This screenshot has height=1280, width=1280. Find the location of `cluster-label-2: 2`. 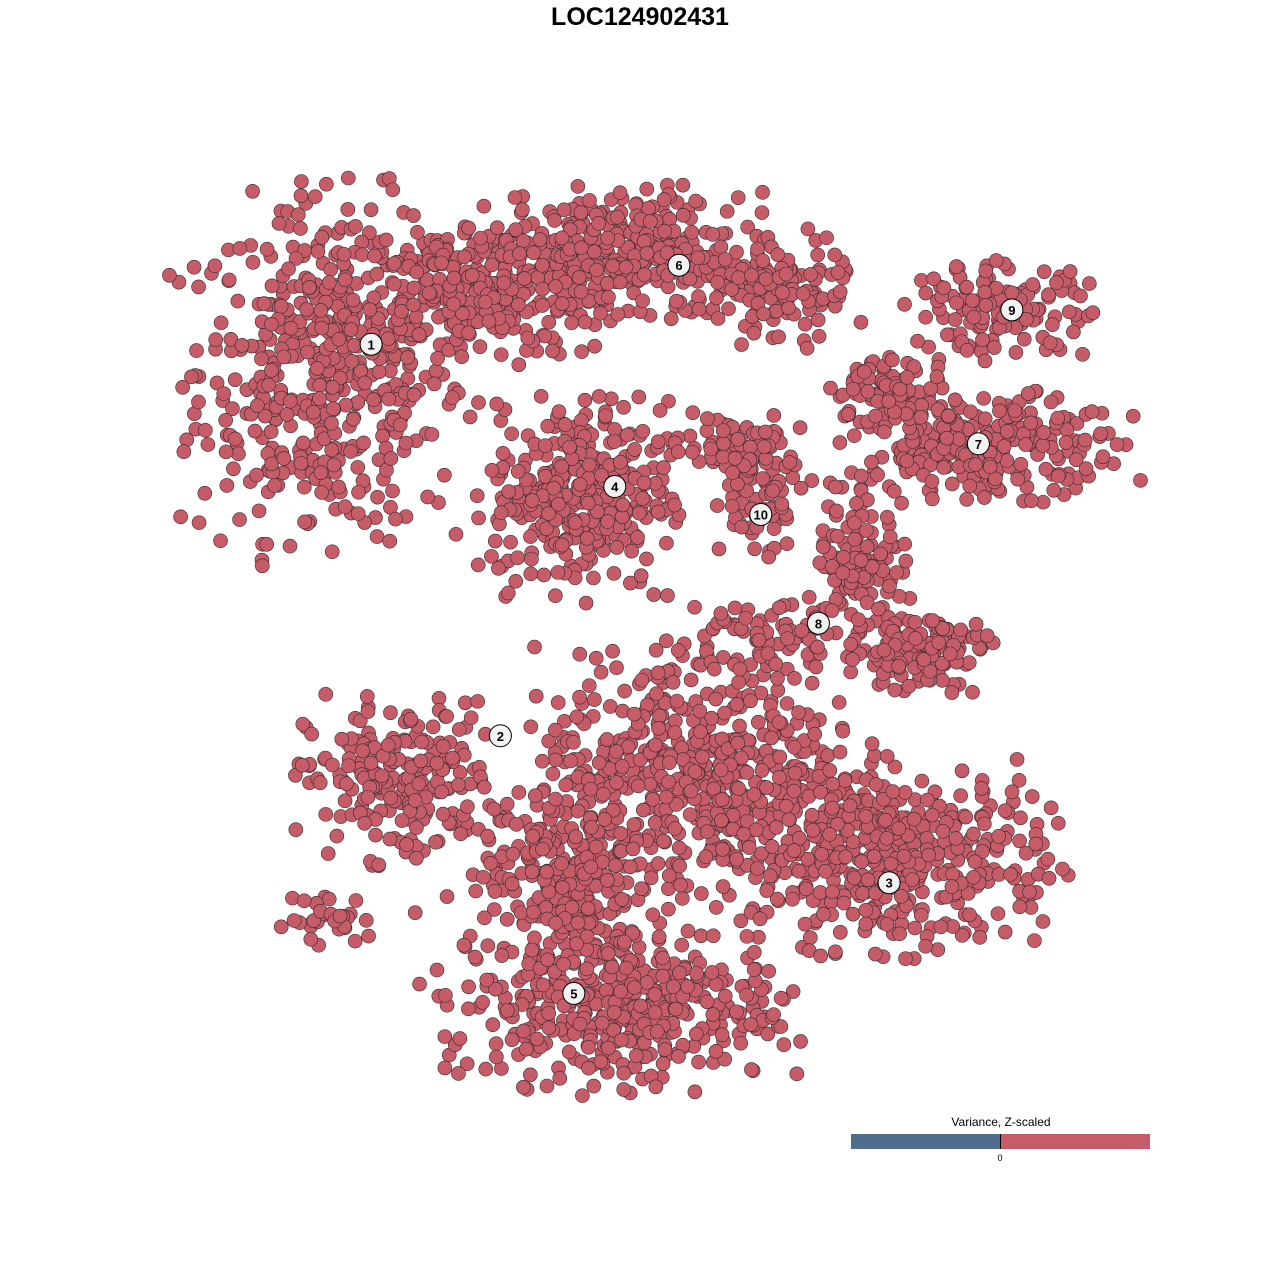

cluster-label-2: 2 is located at coordinates (500, 736).